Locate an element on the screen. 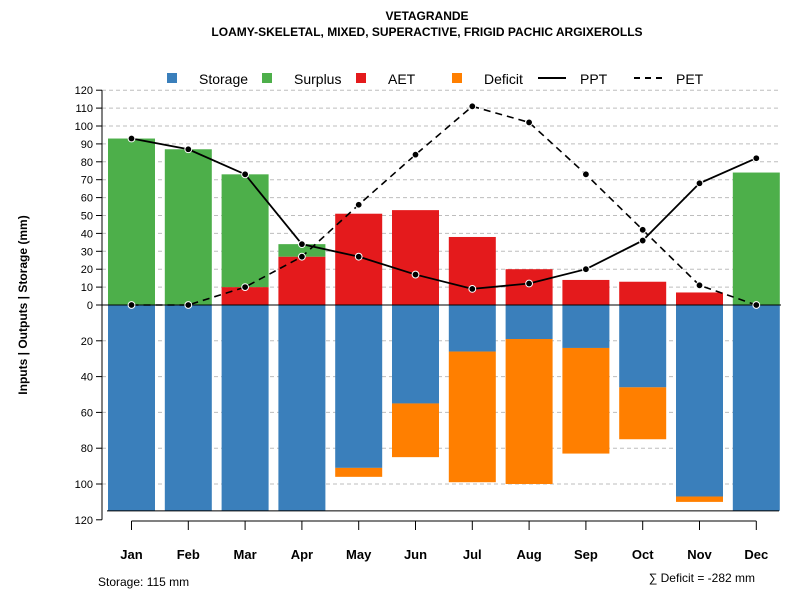  y-tick-label: 10 is located at coordinates (87, 288).